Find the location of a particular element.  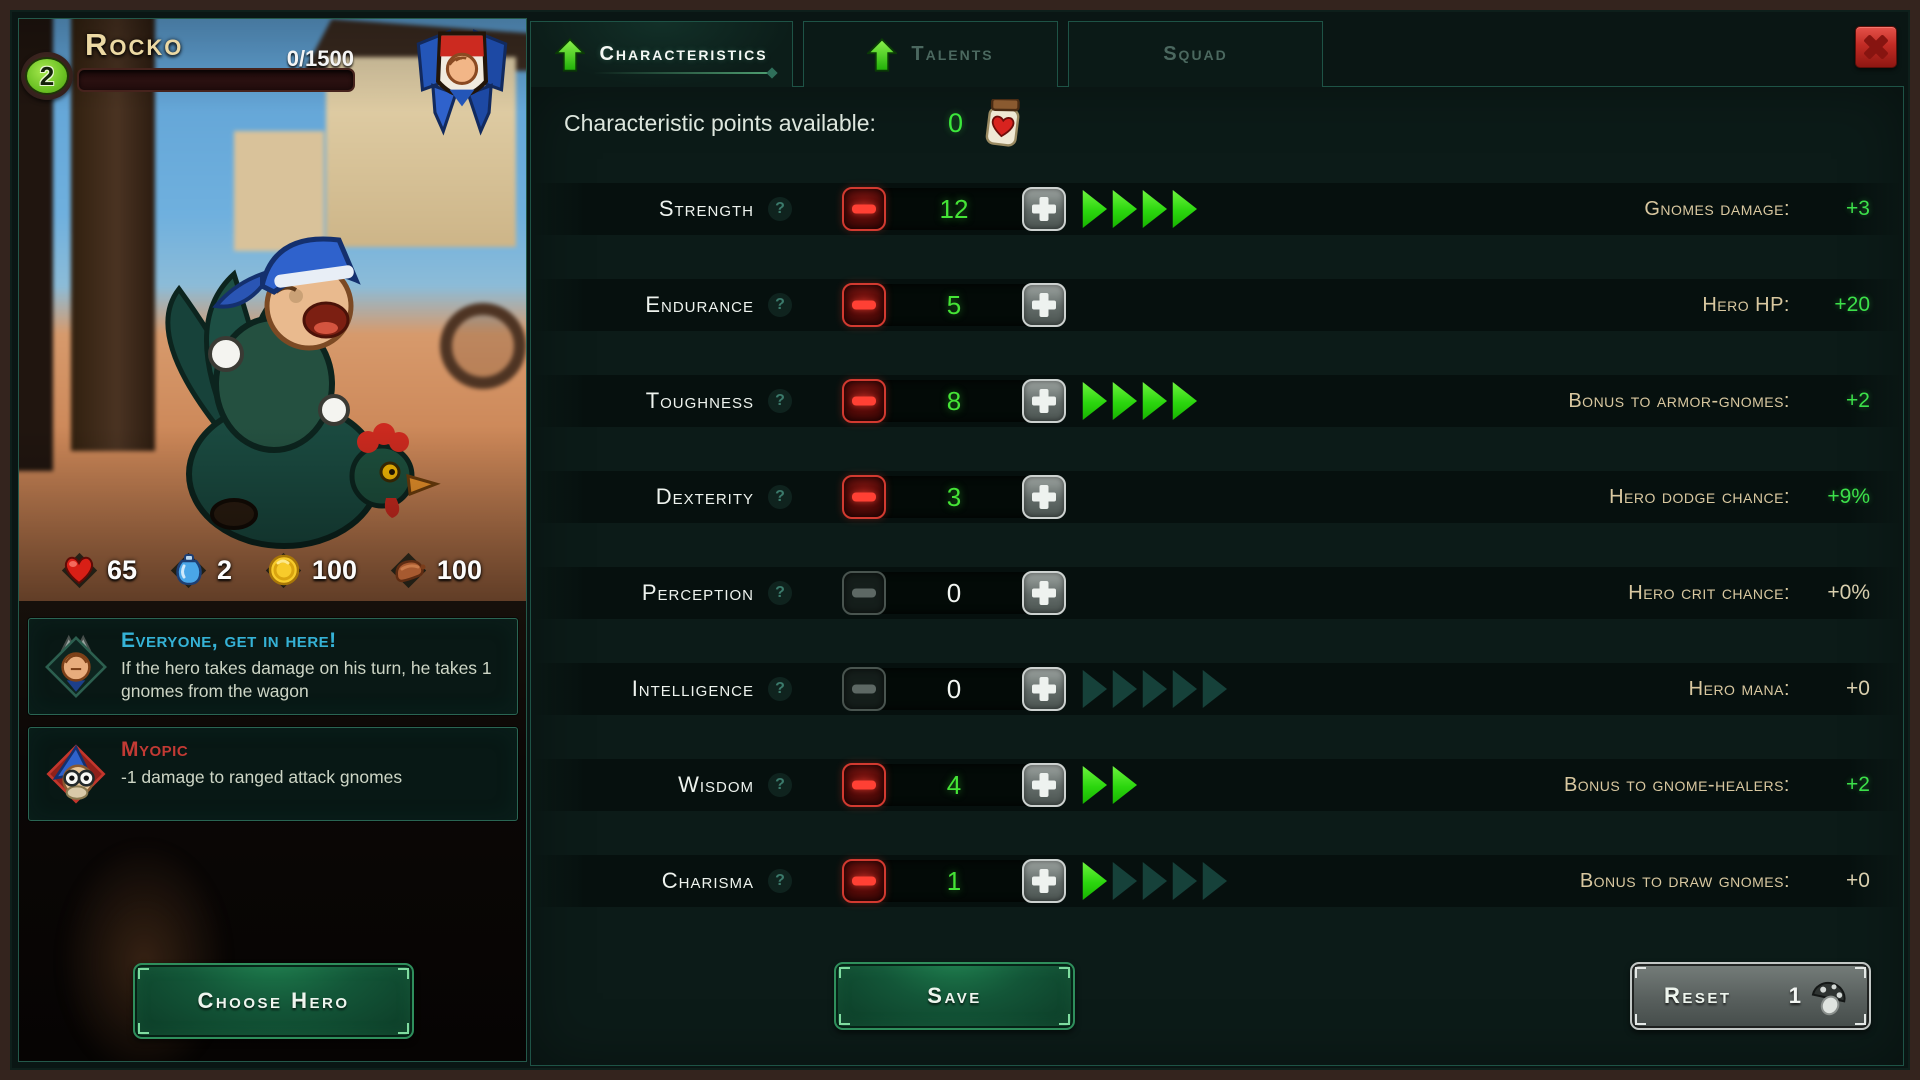

stat-value: 3 is located at coordinates (954, 496).